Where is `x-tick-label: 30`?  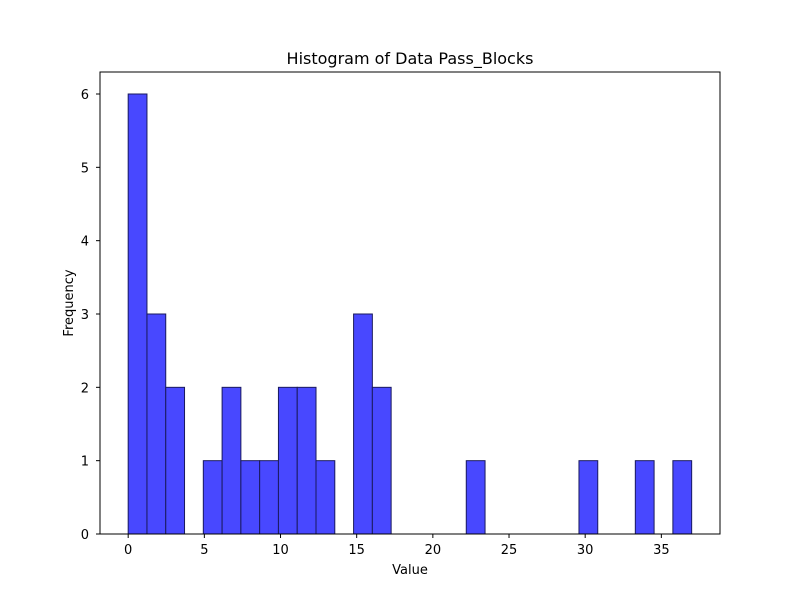
x-tick-label: 30 is located at coordinates (585, 550).